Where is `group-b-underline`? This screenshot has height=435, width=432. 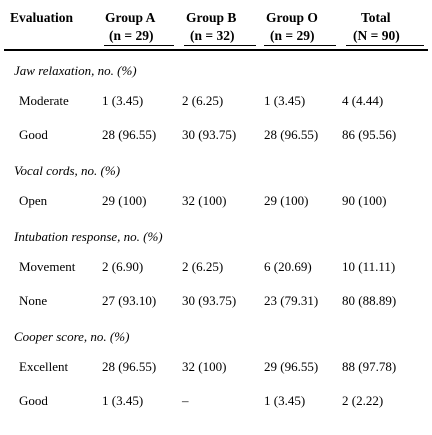
group-b-underline is located at coordinates (220, 45).